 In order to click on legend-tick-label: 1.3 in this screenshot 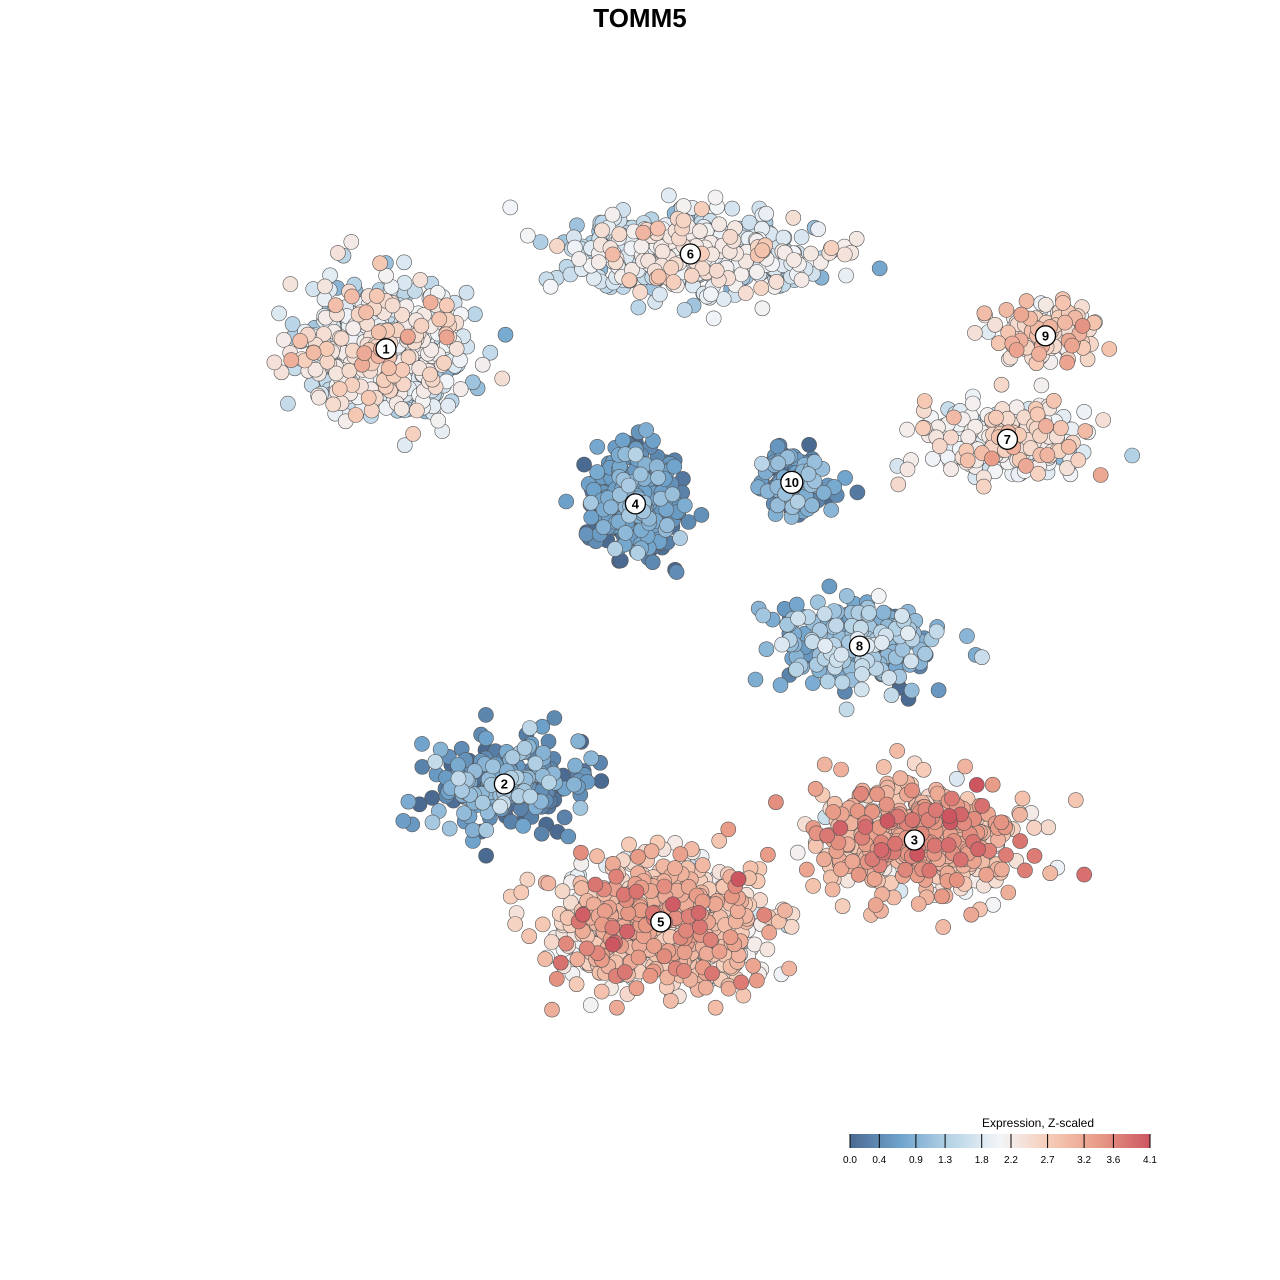, I will do `click(945, 1160)`.